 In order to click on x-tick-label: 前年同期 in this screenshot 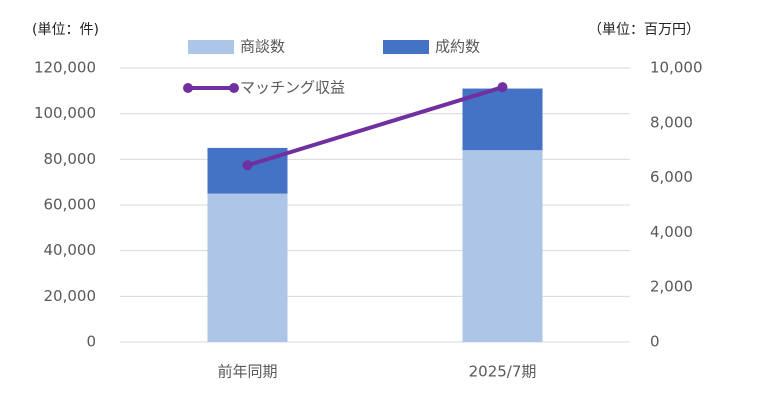, I will do `click(247, 372)`.